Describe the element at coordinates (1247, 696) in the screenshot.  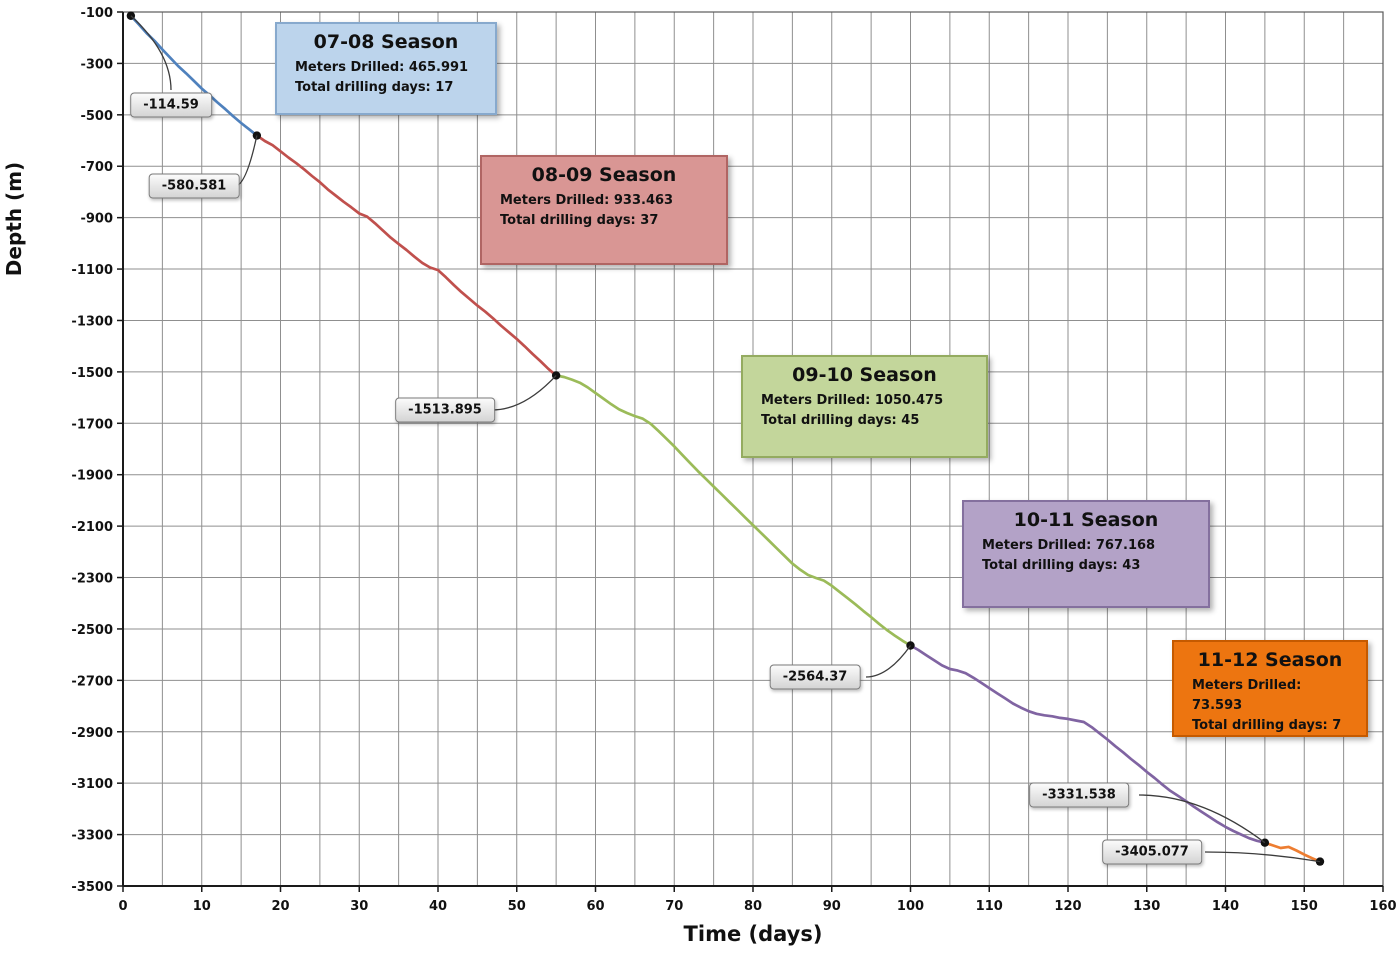
I see `season-meters-drilled-11-12: Meters Drilled: 73.593` at that location.